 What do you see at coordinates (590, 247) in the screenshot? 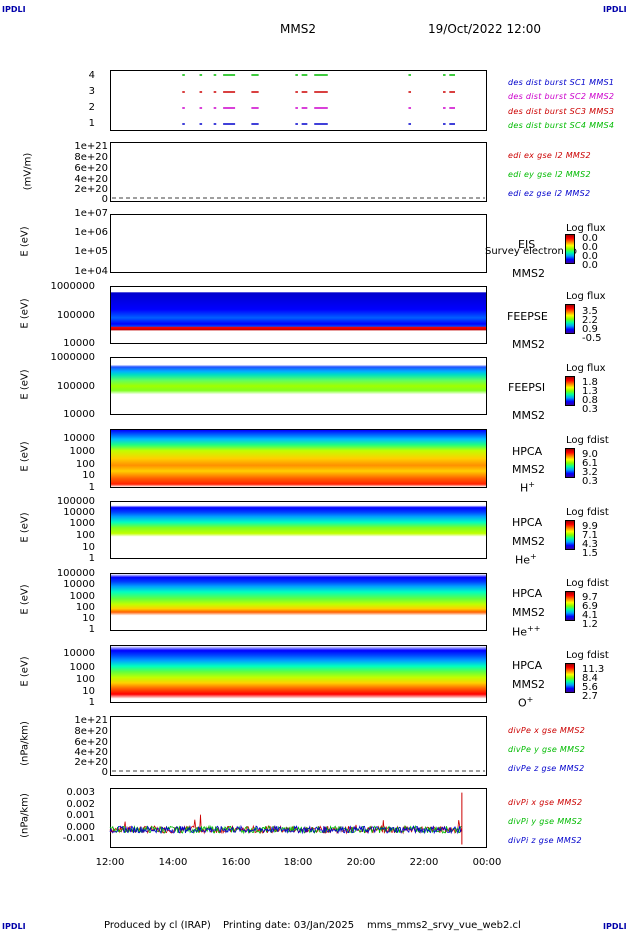
I see `cval-eis-1: 0.0` at bounding box center [590, 247].